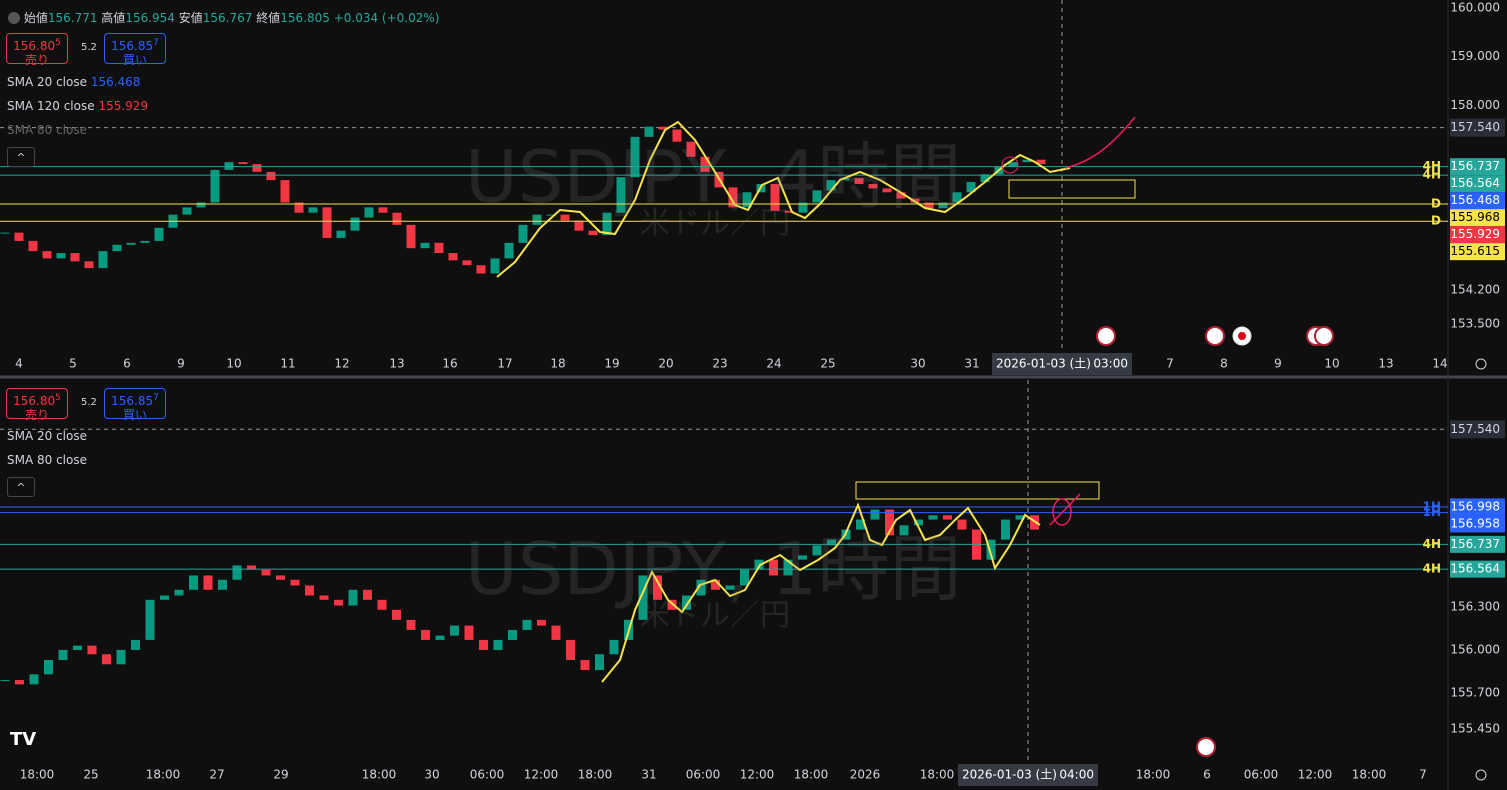 The width and height of the screenshot is (1507, 790). What do you see at coordinates (719, 364) in the screenshot?
I see `x-tick-label: 23` at bounding box center [719, 364].